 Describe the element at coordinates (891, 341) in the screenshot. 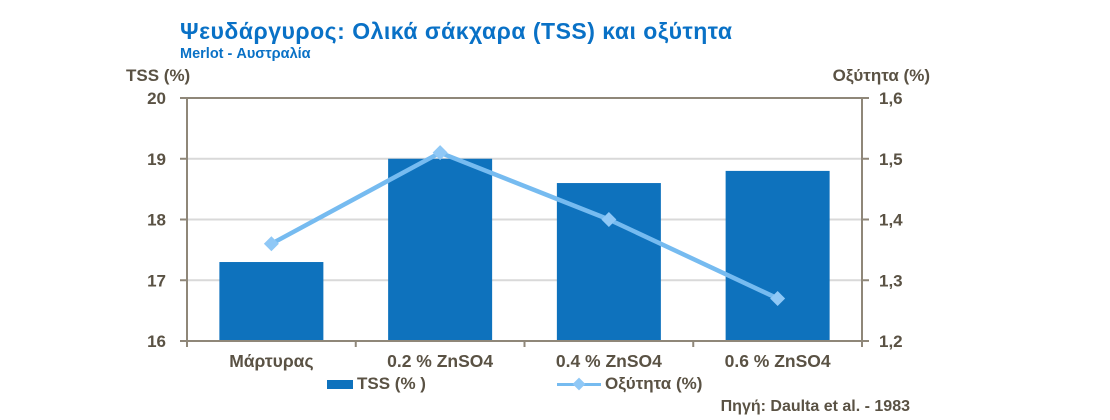

I see `right-axis-tick-label: 1,2` at that location.